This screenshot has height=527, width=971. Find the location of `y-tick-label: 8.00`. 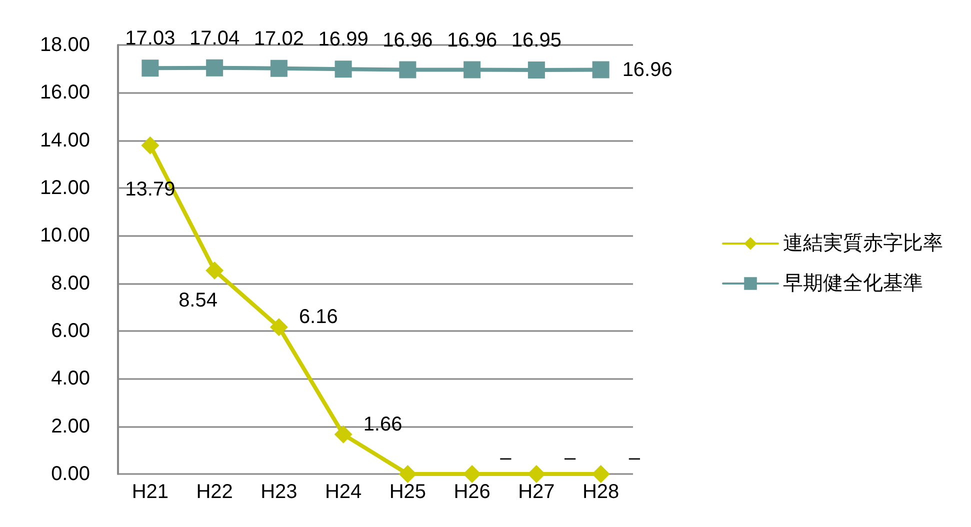

y-tick-label: 8.00 is located at coordinates (70, 283).